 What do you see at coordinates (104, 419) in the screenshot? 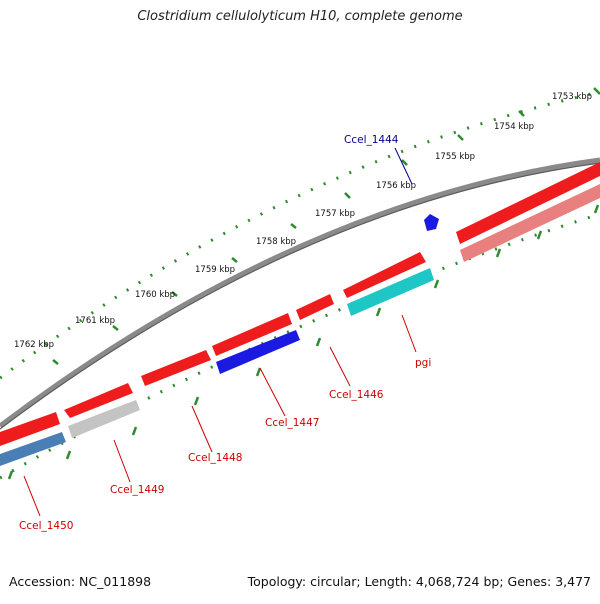
I see `gene-feature-rev-gray` at bounding box center [104, 419].